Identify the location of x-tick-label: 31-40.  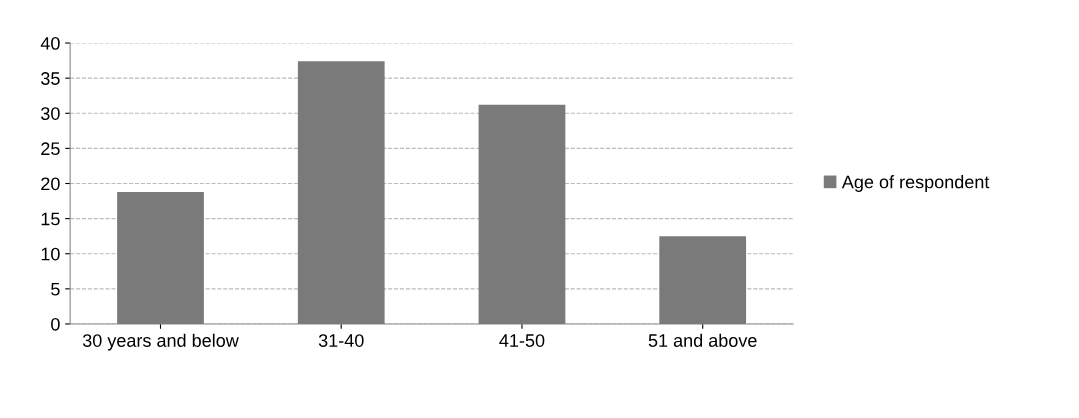
(341, 340).